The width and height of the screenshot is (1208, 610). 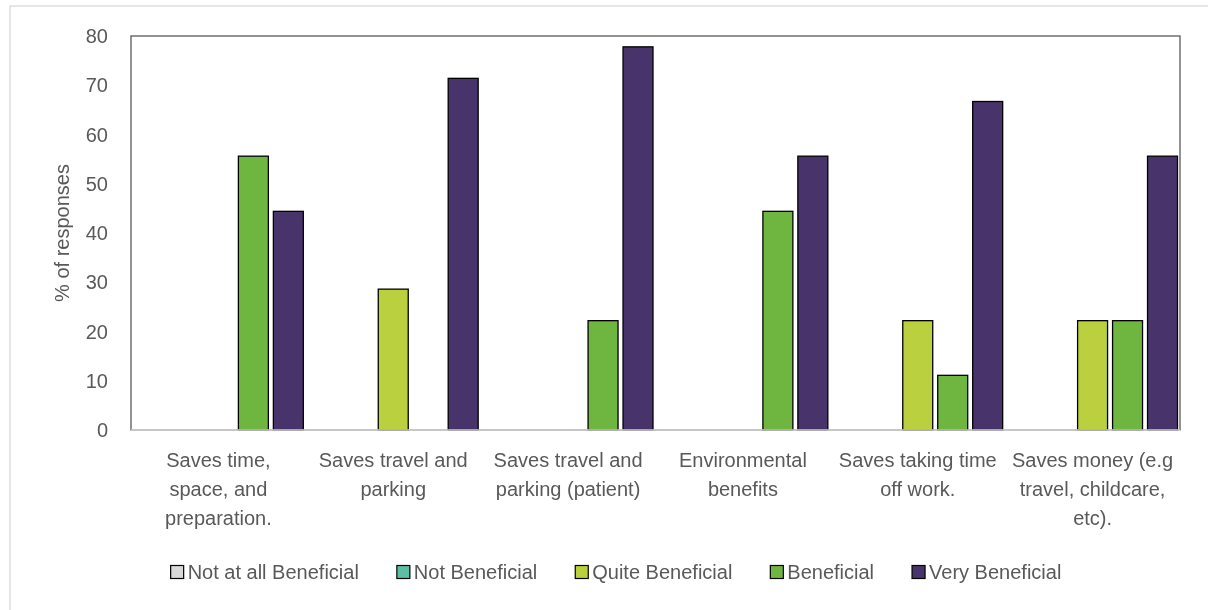 What do you see at coordinates (96, 233) in the screenshot?
I see `y-tick-label: 40` at bounding box center [96, 233].